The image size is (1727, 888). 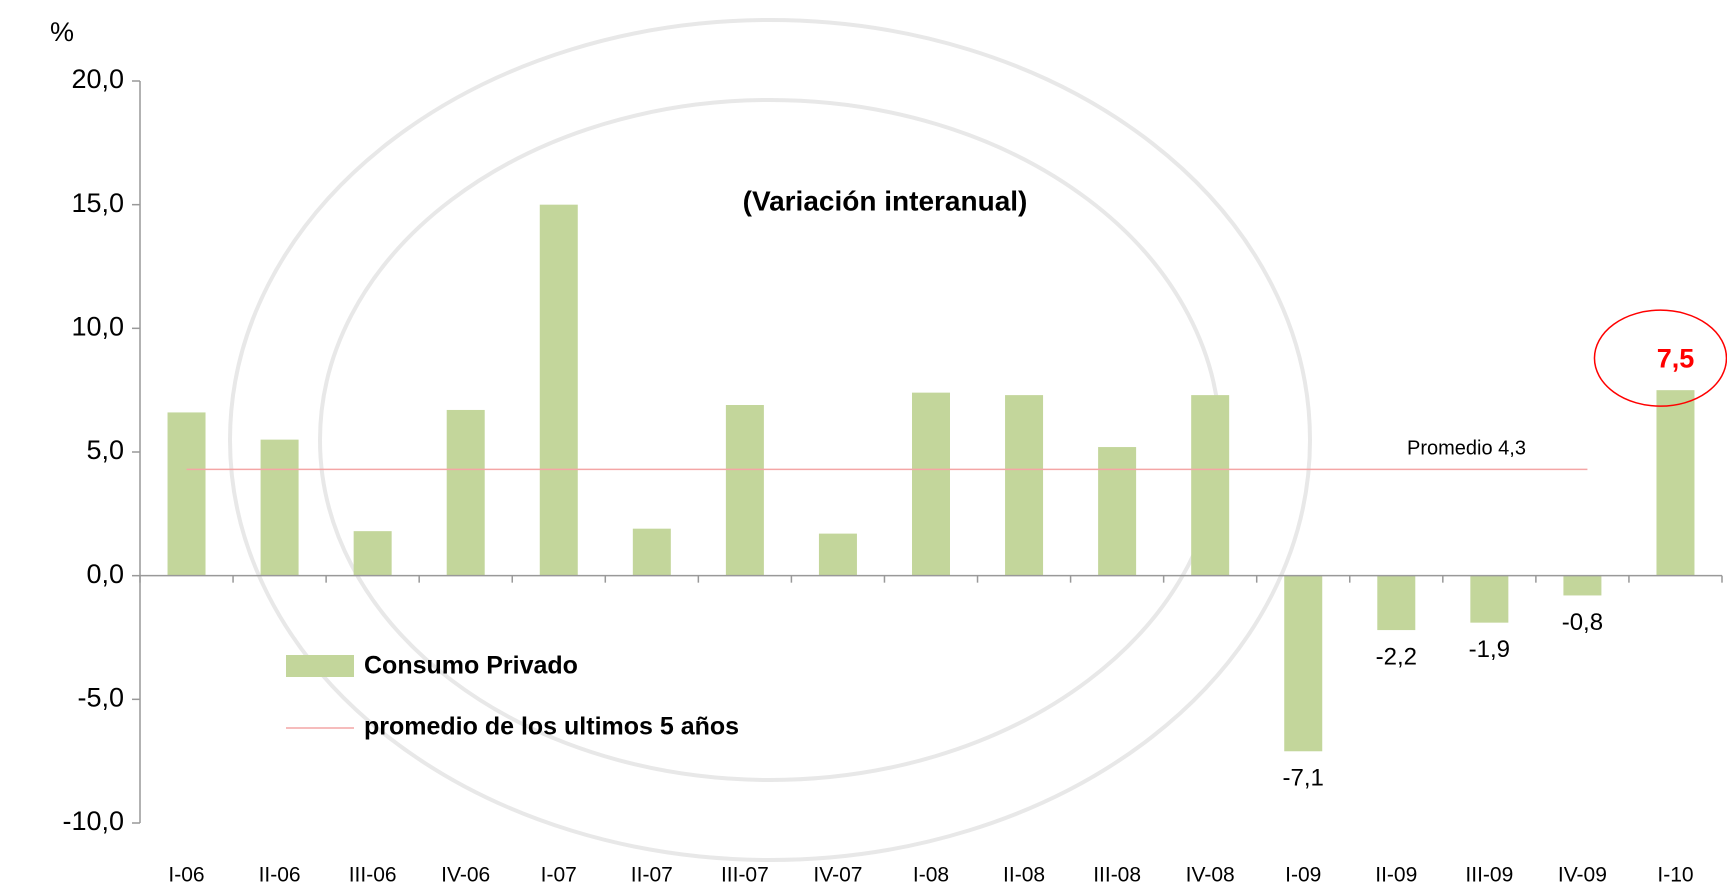 I want to click on highlight-circle, so click(x=1660, y=358).